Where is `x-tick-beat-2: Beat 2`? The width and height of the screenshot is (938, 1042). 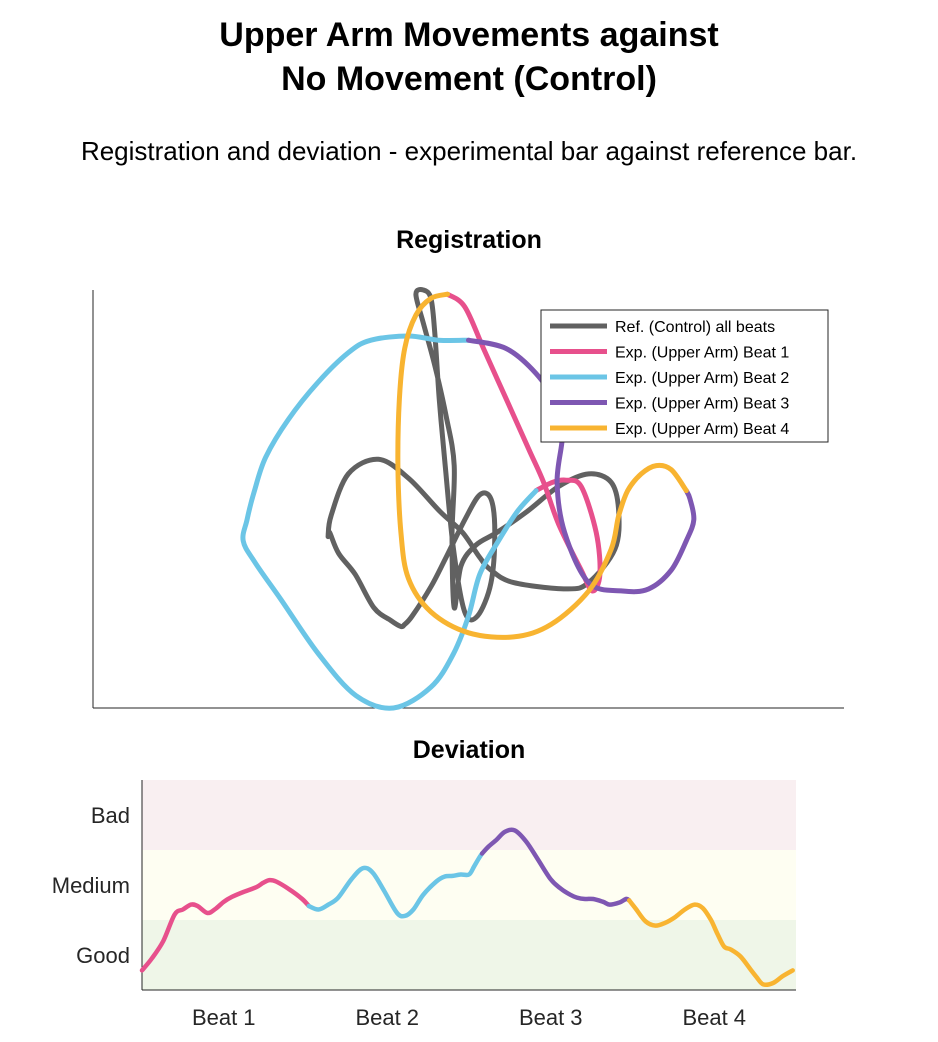 x-tick-beat-2: Beat 2 is located at coordinates (387, 1017).